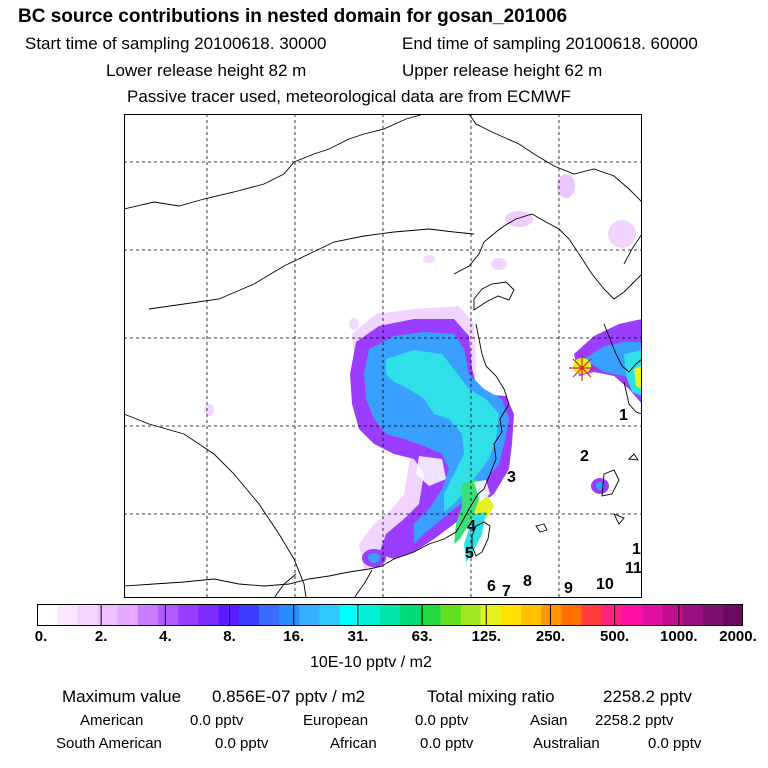 This screenshot has width=768, height=768. What do you see at coordinates (550, 43) in the screenshot?
I see `end-time-label: End time of sampling 20100618. 60000` at bounding box center [550, 43].